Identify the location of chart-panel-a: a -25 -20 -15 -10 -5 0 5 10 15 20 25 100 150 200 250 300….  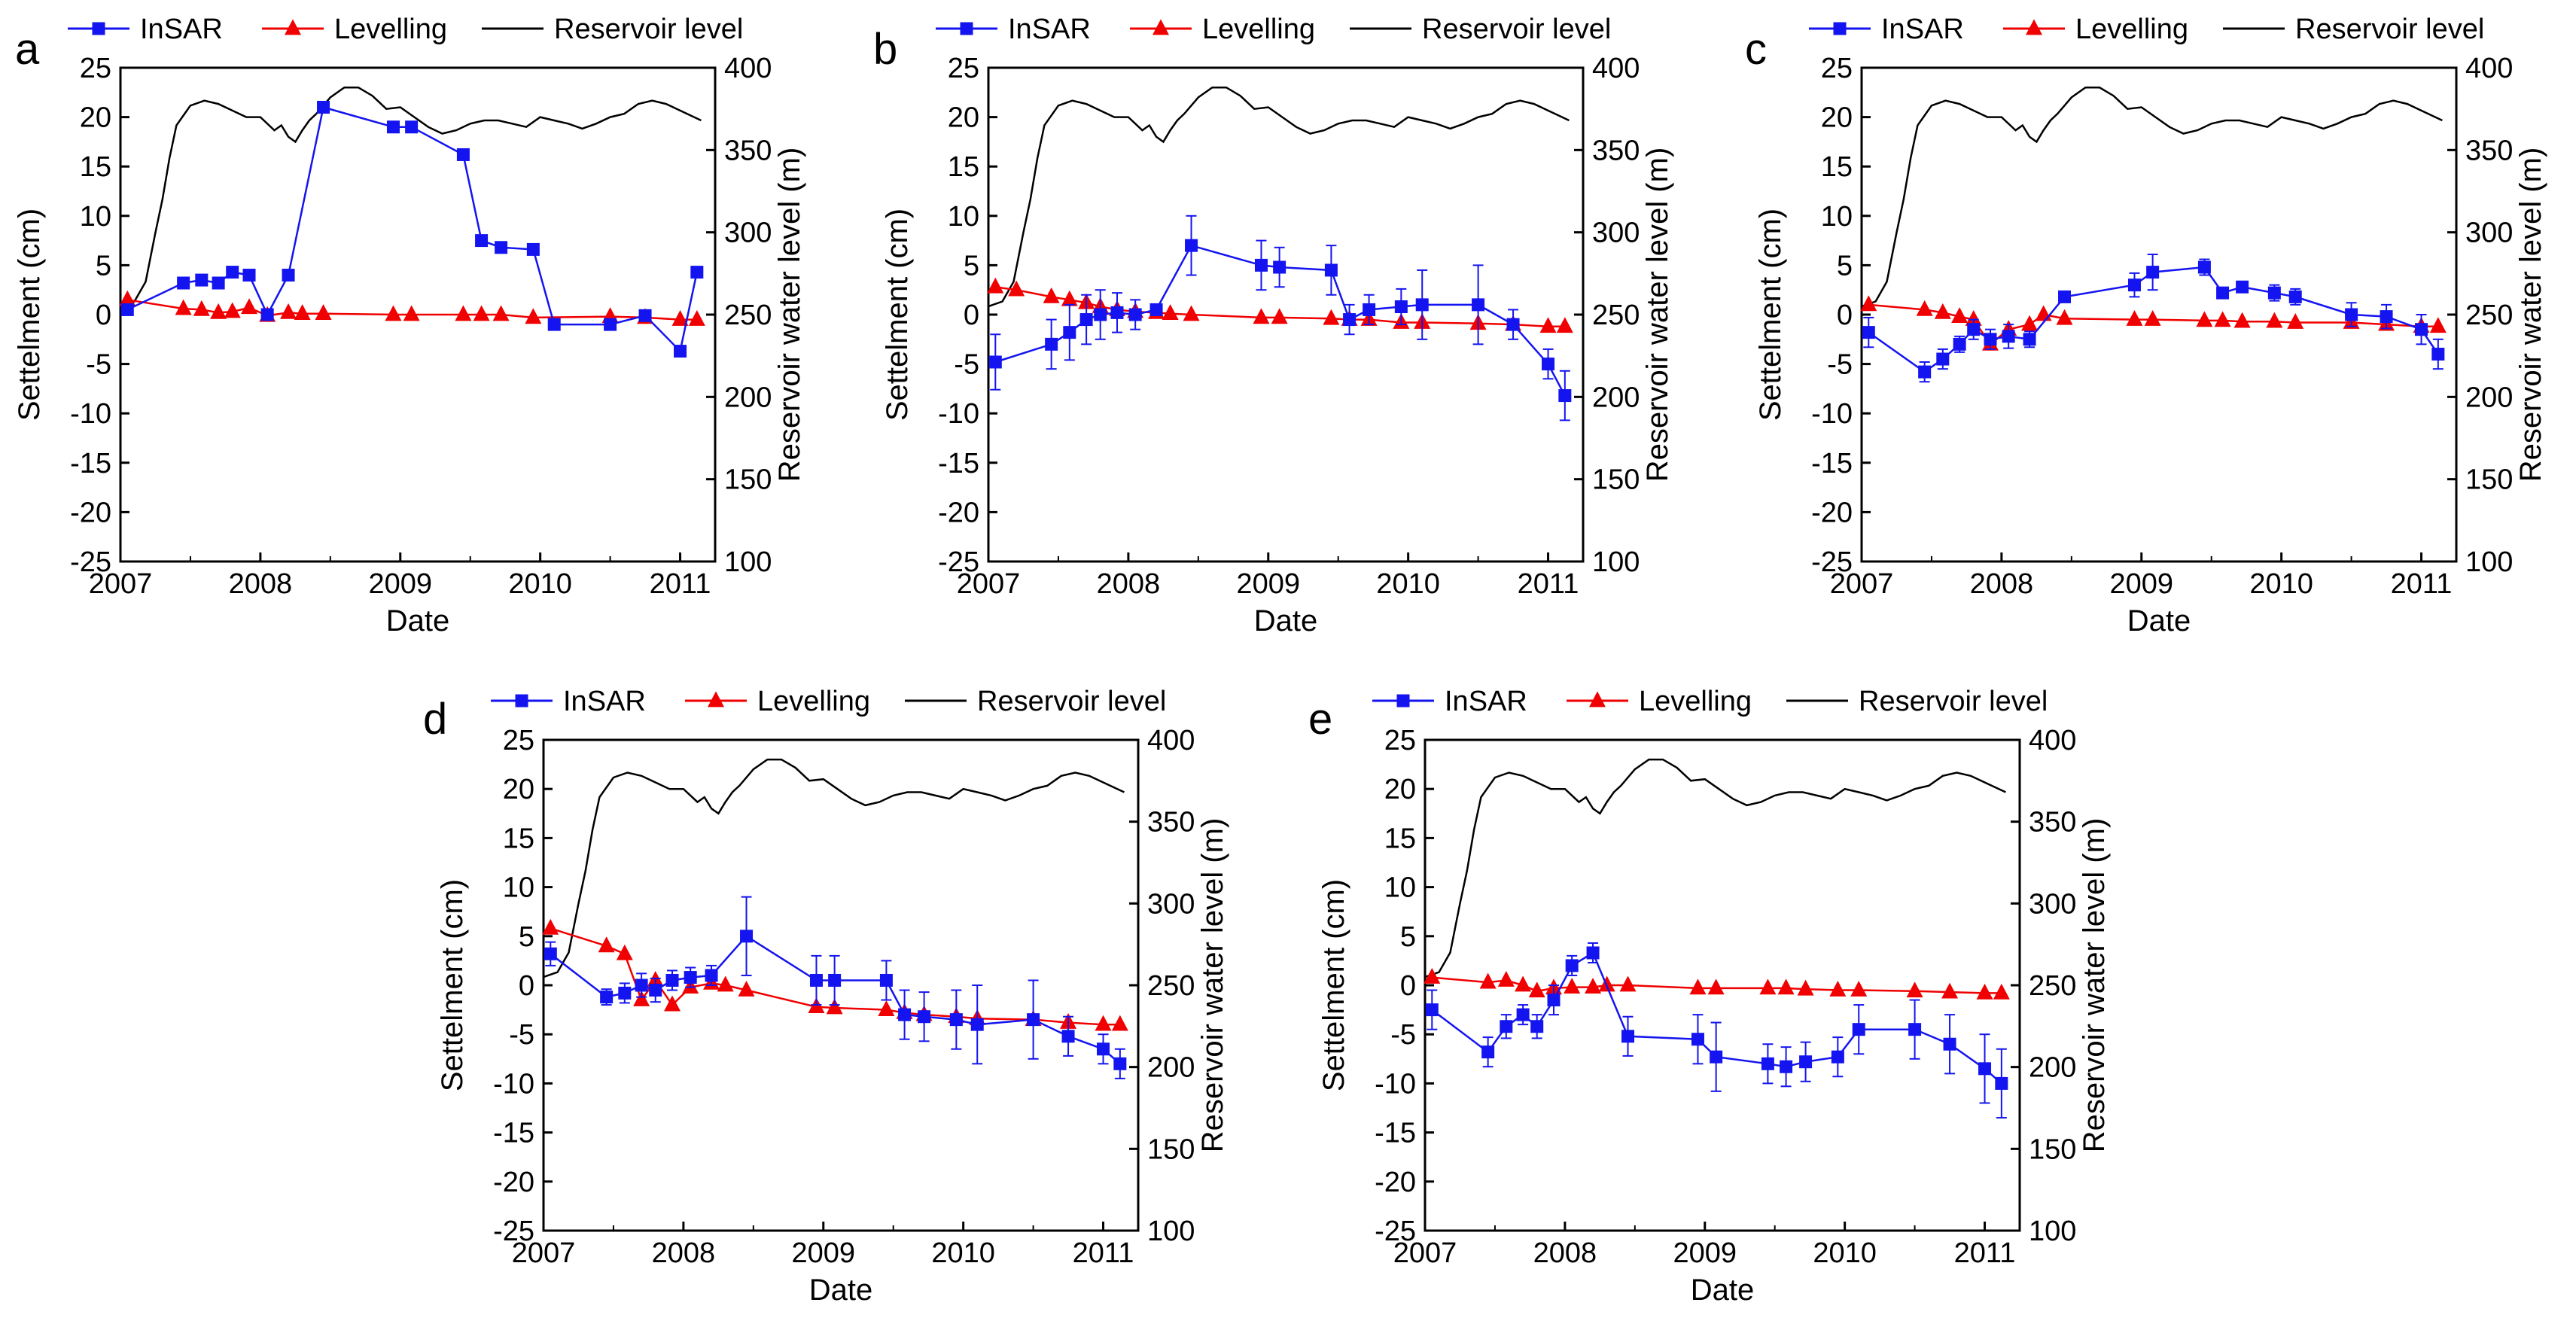
(409, 326).